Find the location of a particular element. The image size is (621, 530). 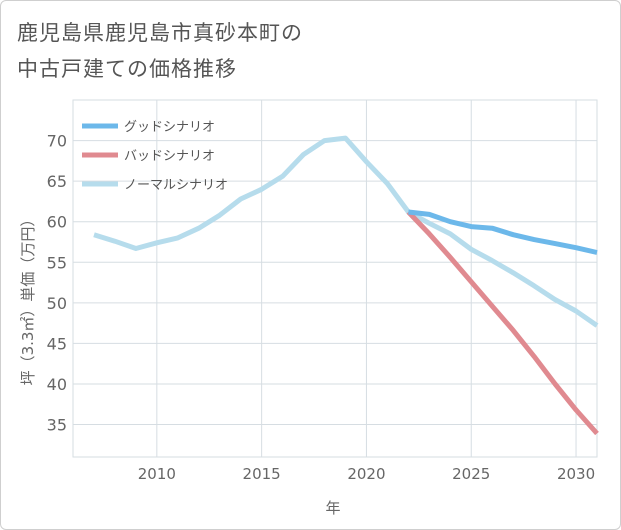

y-tick-label: 60 is located at coordinates (57, 222).